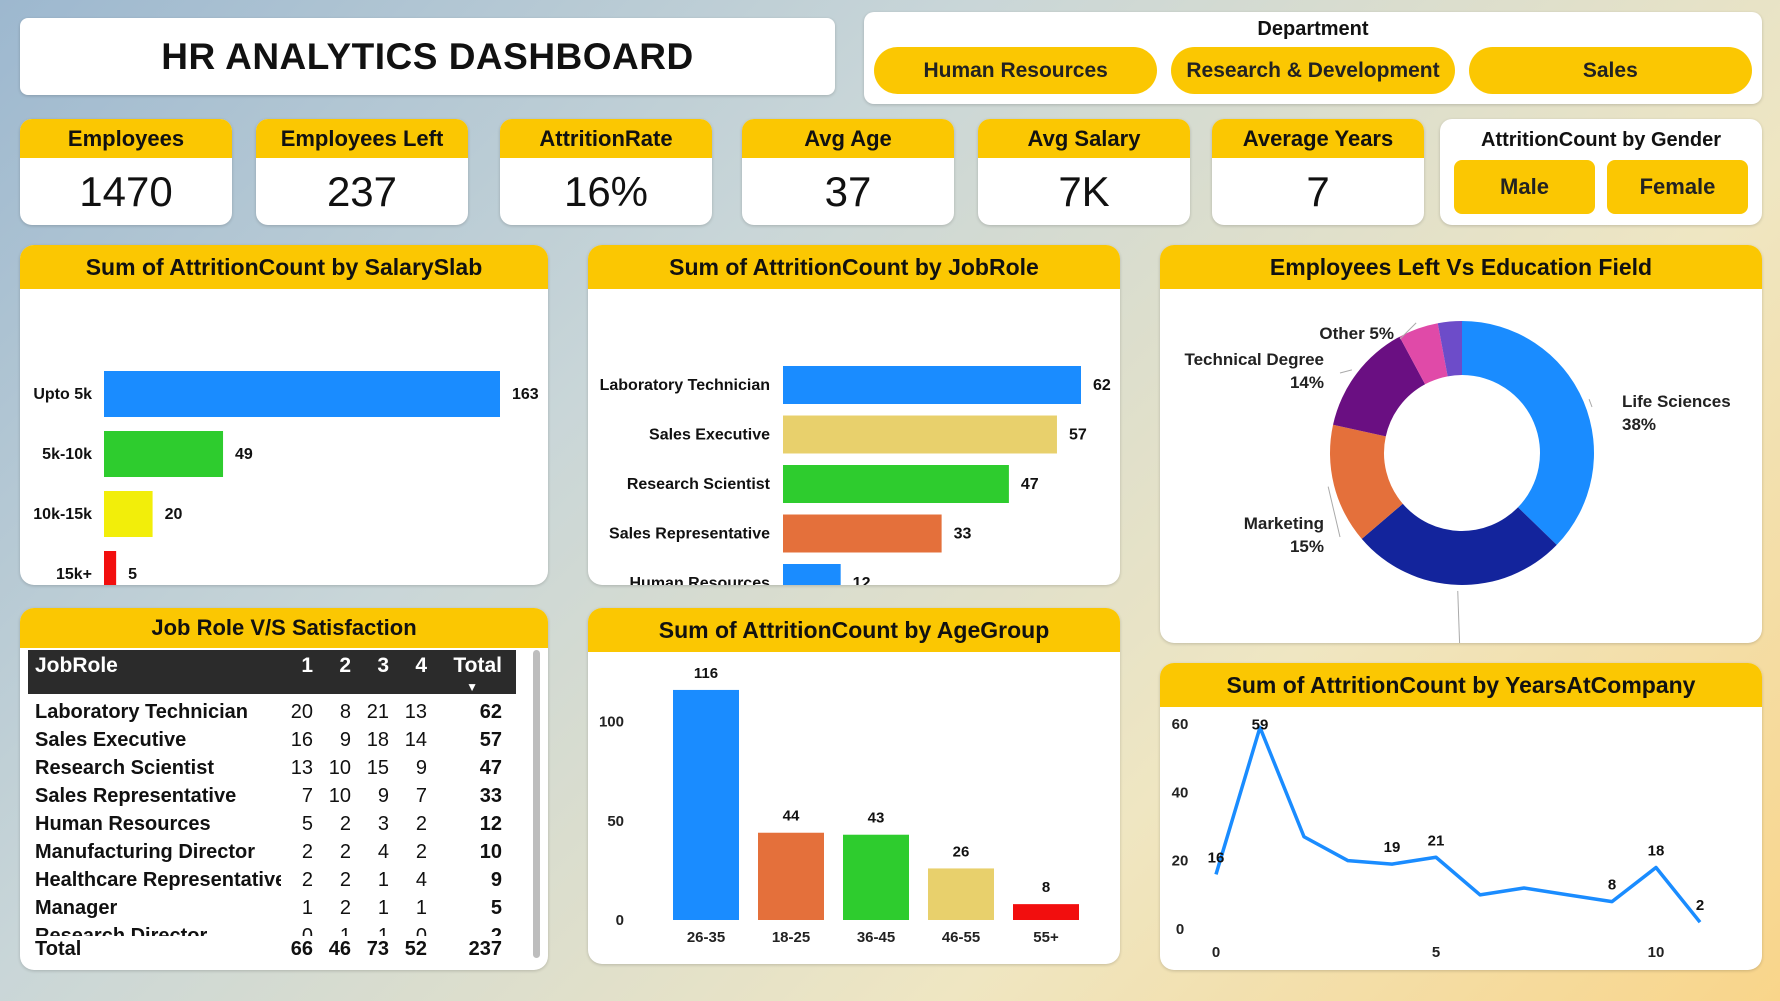  I want to click on total-cell: 12, so click(490, 823).